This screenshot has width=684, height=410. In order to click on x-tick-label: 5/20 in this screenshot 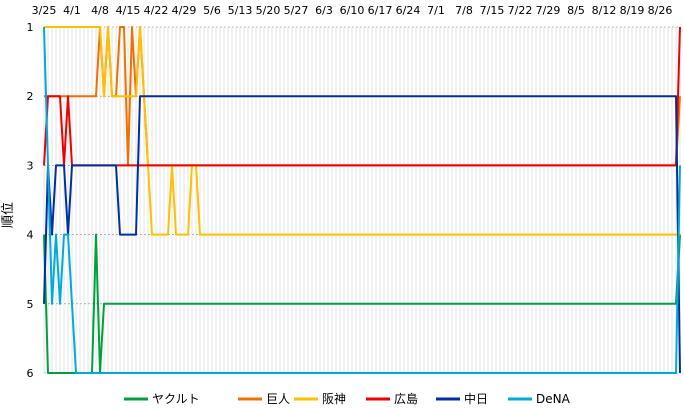, I will do `click(268, 10)`.